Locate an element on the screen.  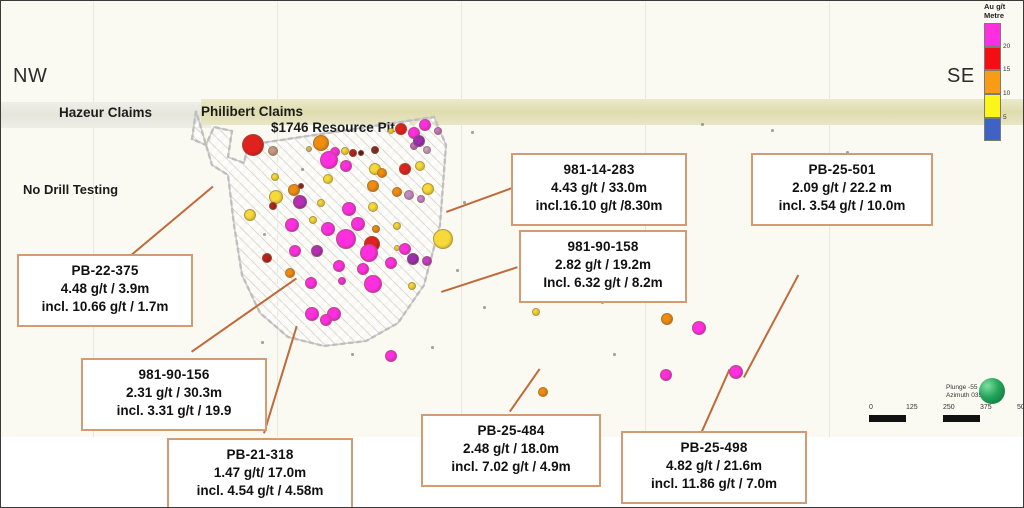
scale-tick-label: 500 is located at coordinates (1020, 407).